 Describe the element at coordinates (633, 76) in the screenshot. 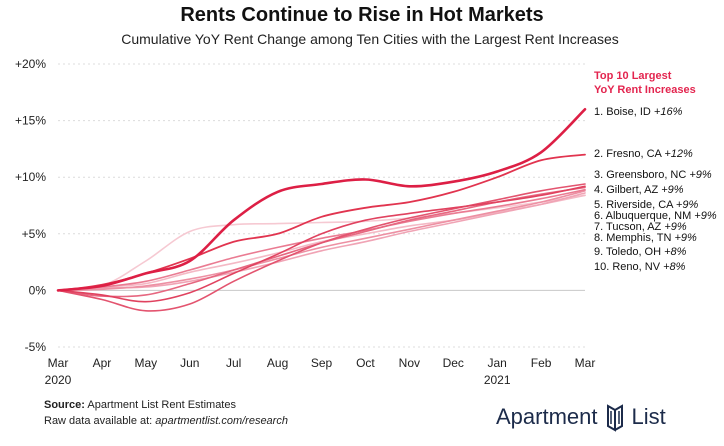

I see `legend-title-line-1: Top 10 Largest` at that location.